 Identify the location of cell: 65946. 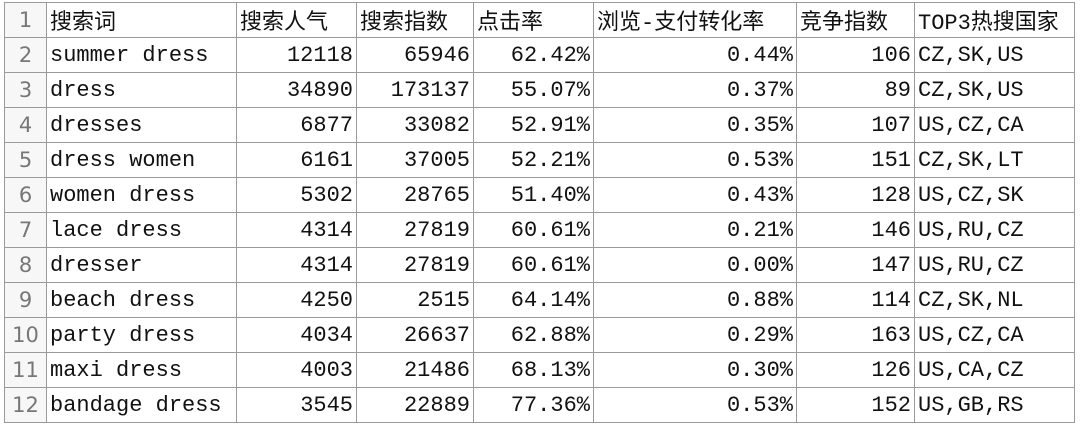
(415, 55).